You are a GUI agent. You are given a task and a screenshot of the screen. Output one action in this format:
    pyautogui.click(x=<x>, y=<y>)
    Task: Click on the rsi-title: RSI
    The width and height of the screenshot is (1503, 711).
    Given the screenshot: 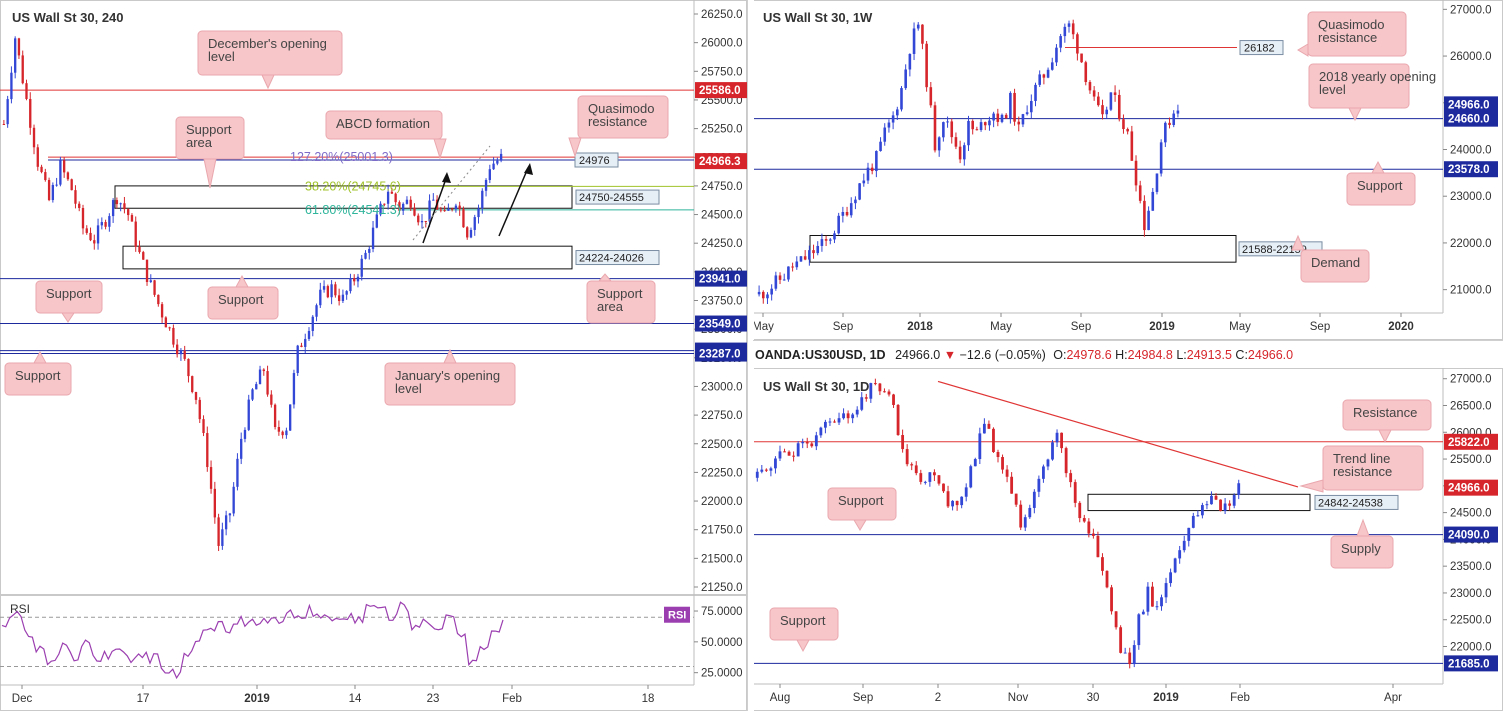 What is the action you would take?
    pyautogui.click(x=20, y=609)
    